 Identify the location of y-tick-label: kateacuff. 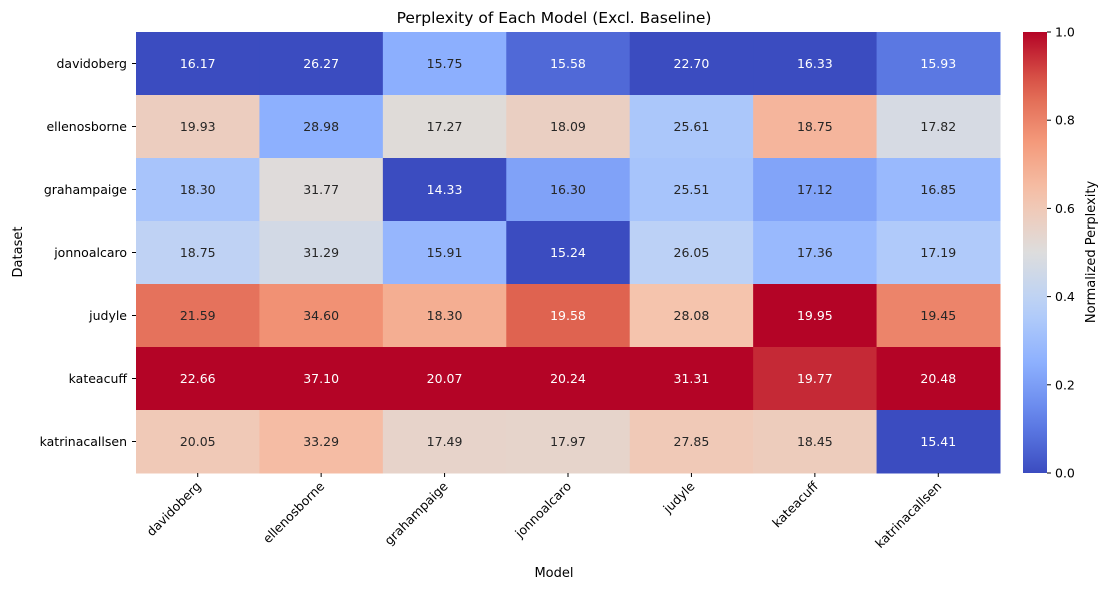
(98, 378).